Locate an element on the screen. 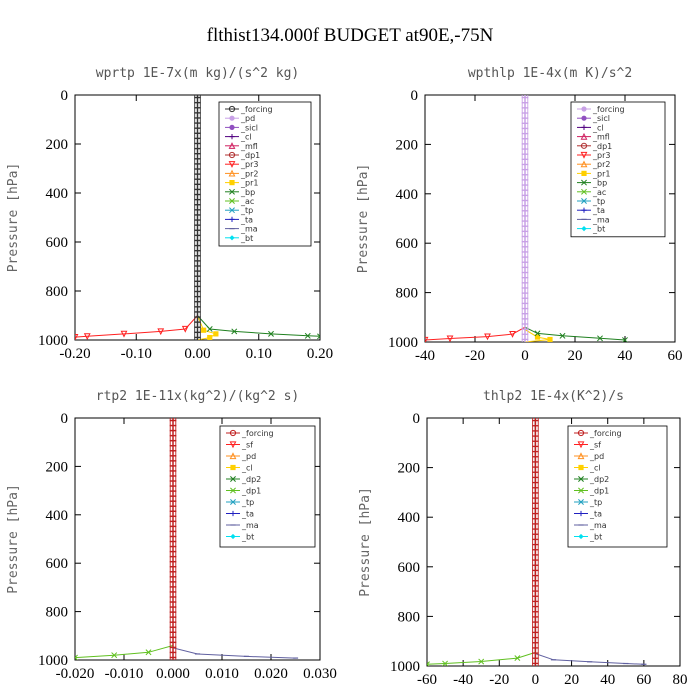  legend-label: _pr1 is located at coordinates (601, 173).